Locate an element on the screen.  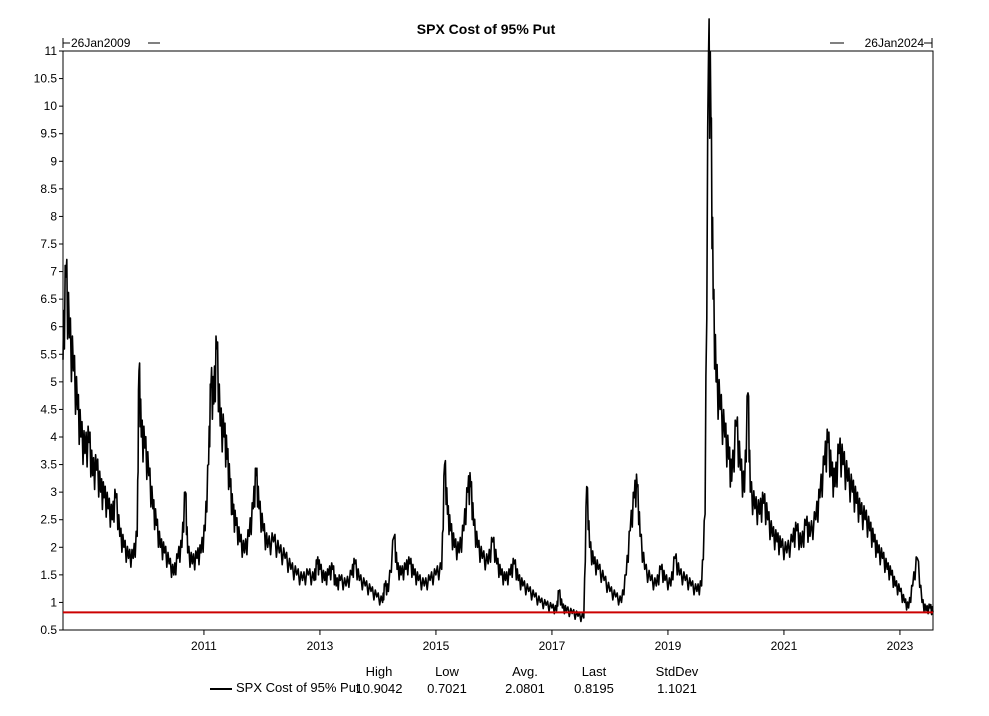
y-tick-label: 7 is located at coordinates (53, 272).